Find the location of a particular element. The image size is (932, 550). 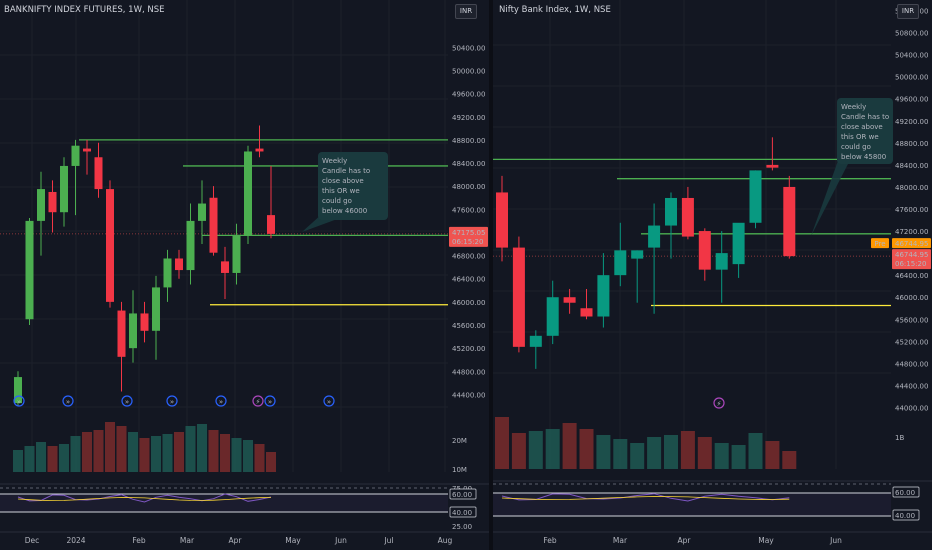

annotation-text: this OR we is located at coordinates (860, 137).